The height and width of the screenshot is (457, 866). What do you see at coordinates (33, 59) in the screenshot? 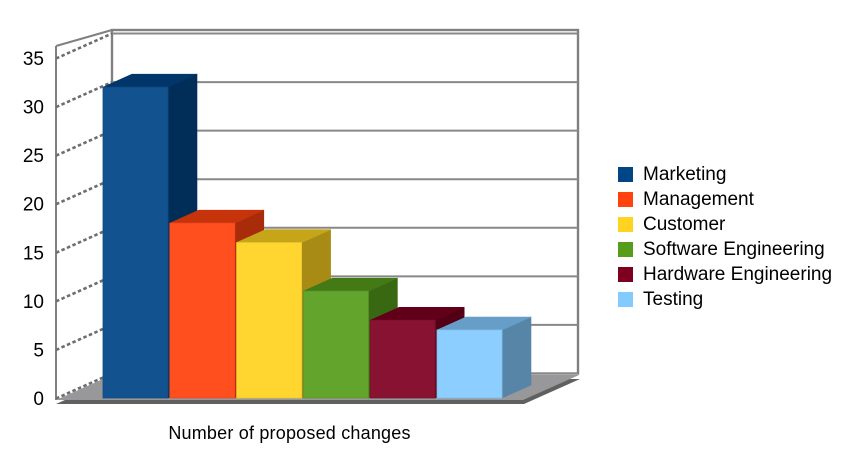
I see `y-tick-label-35: 35` at bounding box center [33, 59].